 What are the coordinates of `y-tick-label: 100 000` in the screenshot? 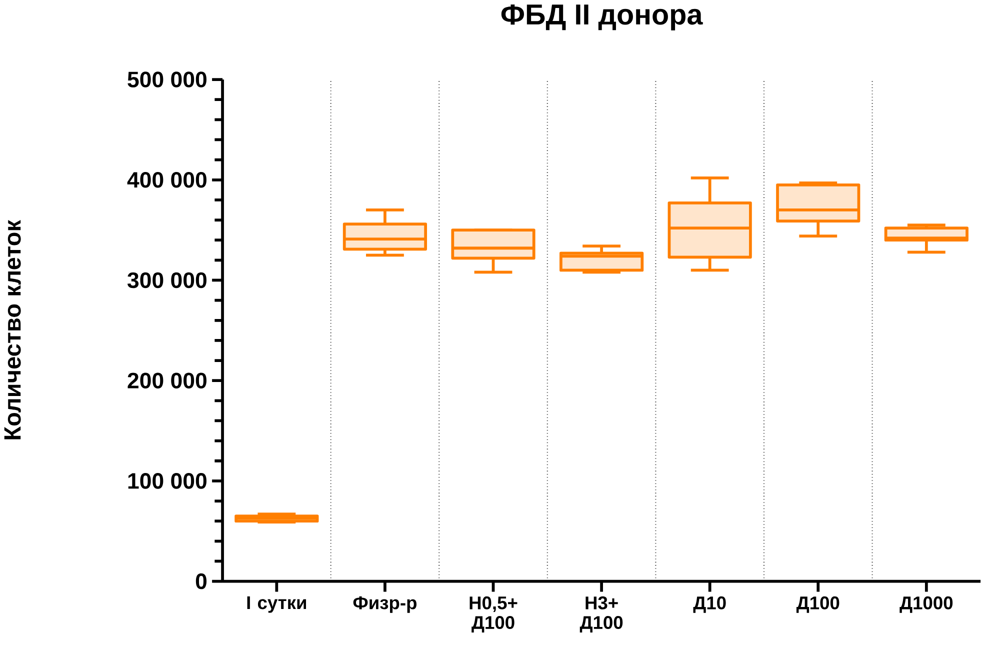 It's located at (167, 481).